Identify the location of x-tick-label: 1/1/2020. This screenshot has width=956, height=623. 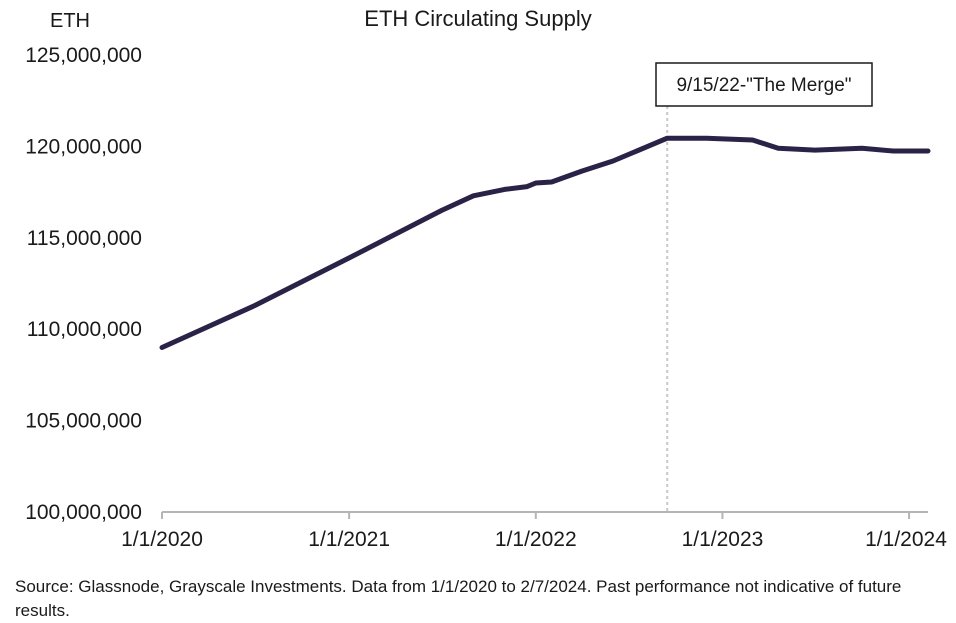
(162, 539).